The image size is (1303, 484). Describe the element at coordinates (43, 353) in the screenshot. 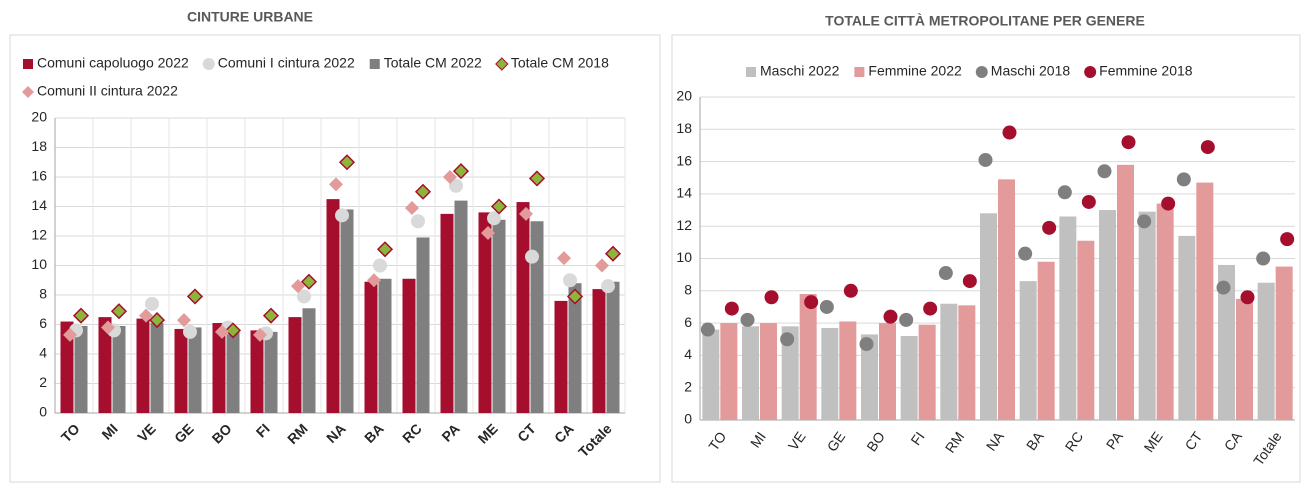

I see `y-tick-label: 4` at that location.